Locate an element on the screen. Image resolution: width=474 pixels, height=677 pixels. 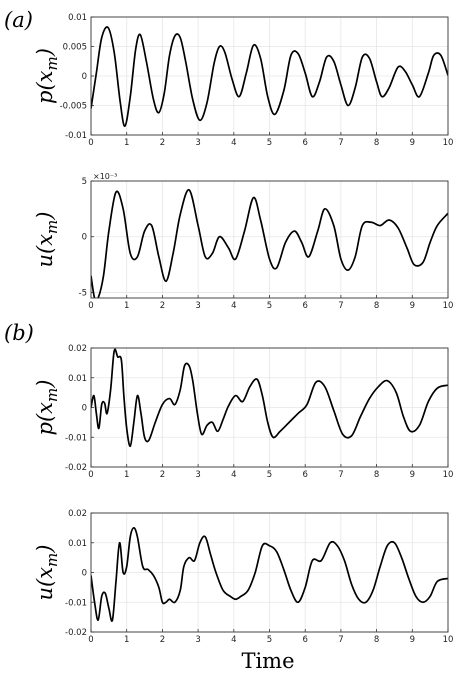
panel-label-b: (b) is located at coordinates (19, 333).